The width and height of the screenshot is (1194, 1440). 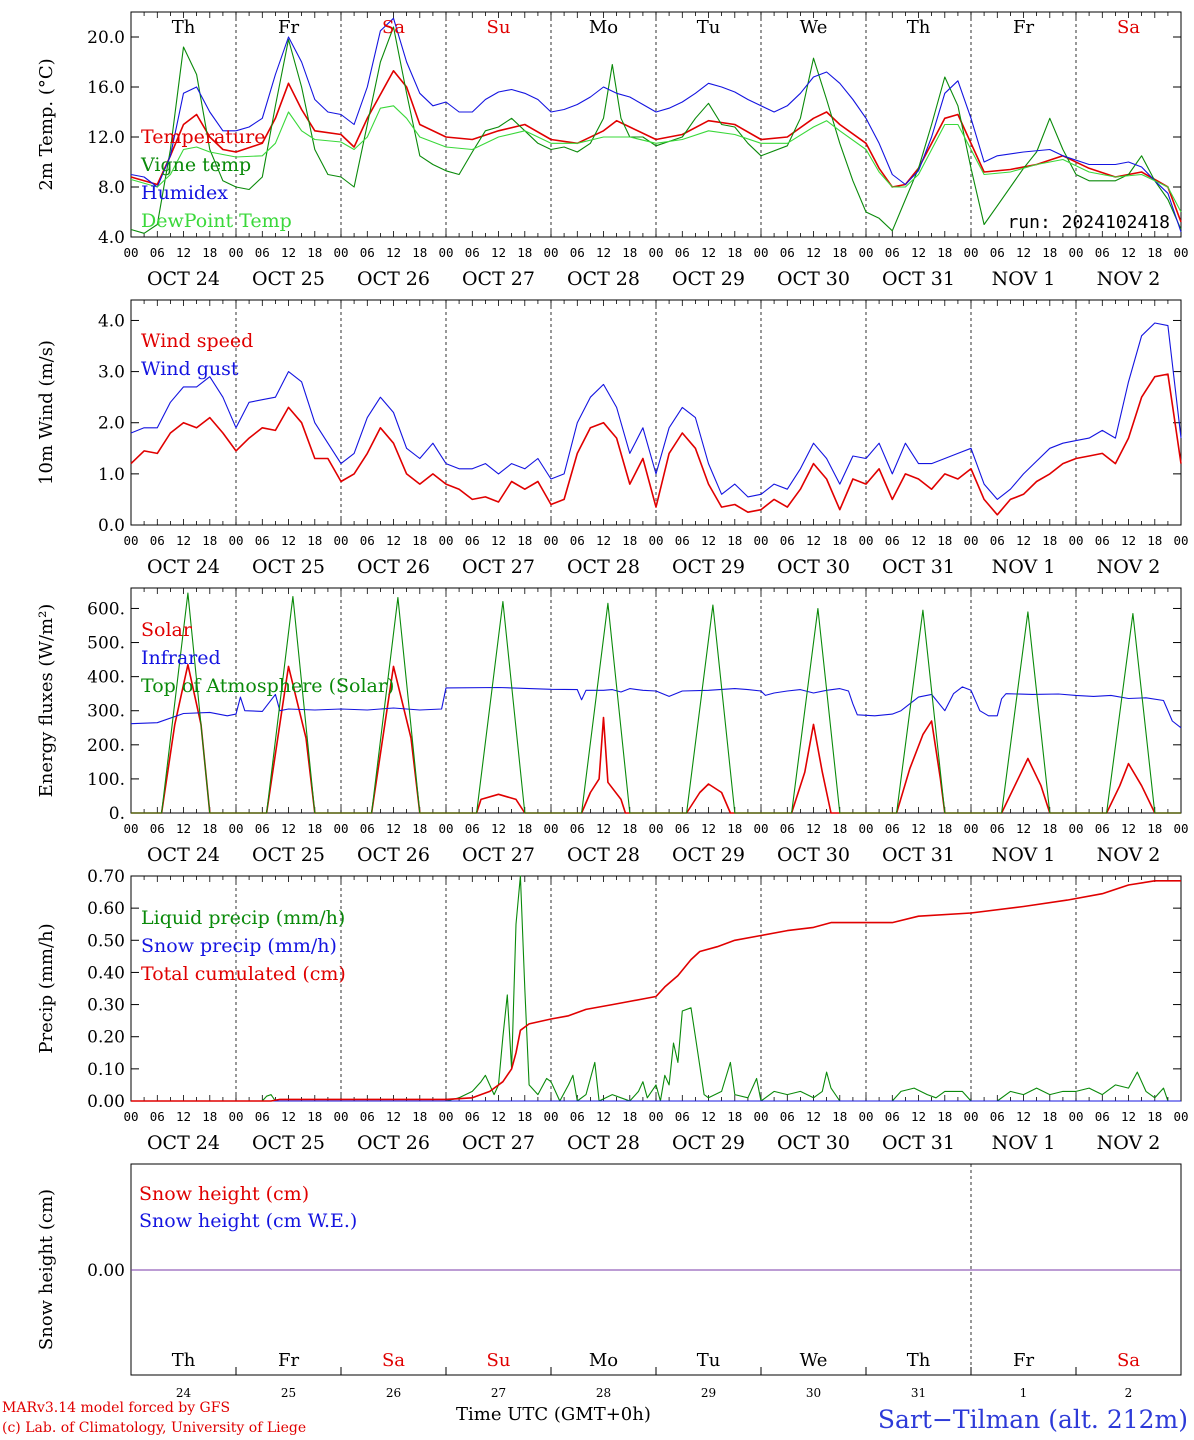 I want to click on temp-legend-entry: Humidex, so click(x=184, y=193).